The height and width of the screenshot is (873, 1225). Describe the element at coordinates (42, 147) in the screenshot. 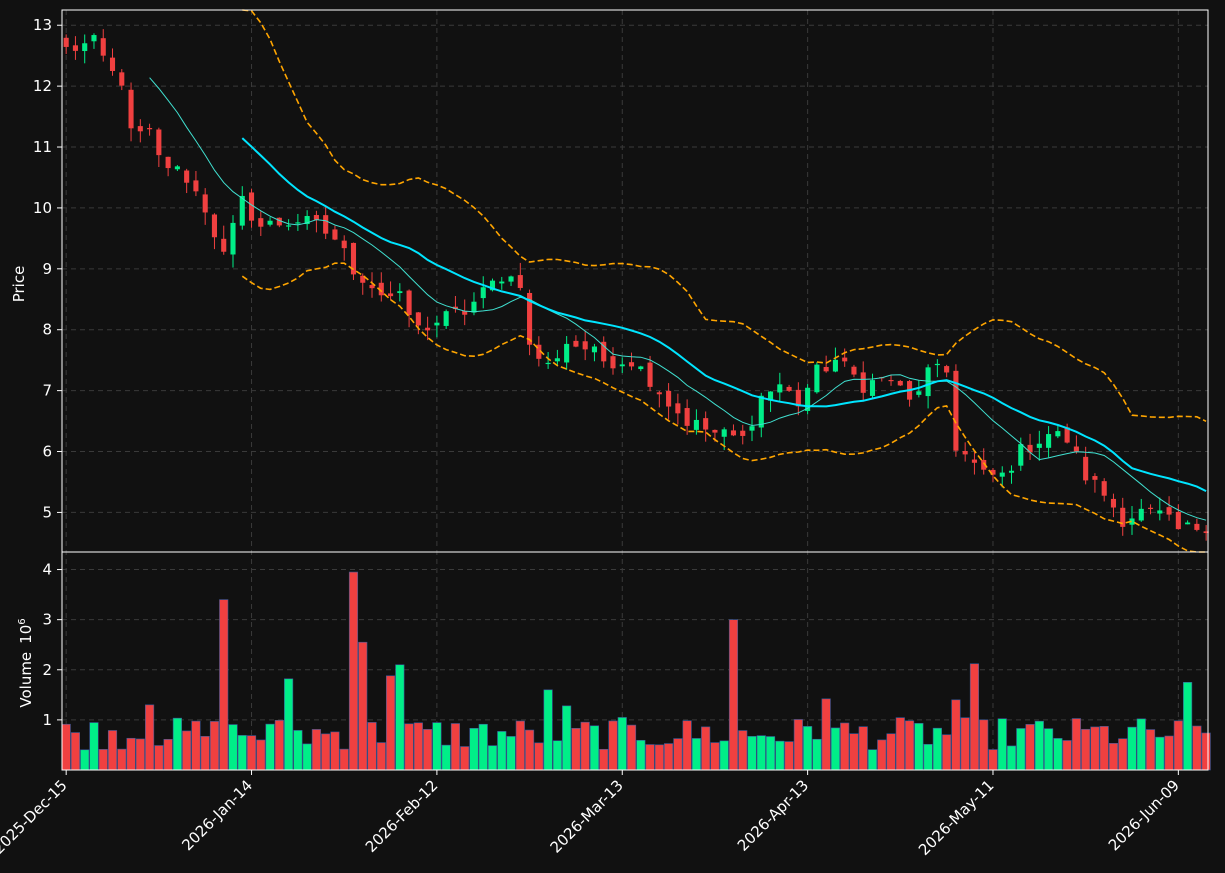

I see `price-tick-label-6: 11` at that location.